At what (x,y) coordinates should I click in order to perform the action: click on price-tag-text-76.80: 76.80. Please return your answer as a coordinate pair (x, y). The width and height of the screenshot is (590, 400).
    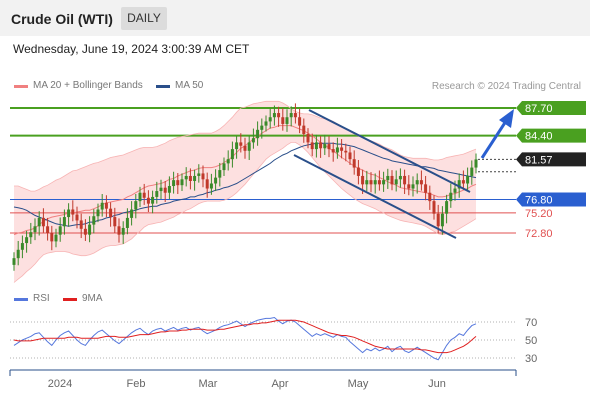
    Looking at the image, I should click on (539, 200).